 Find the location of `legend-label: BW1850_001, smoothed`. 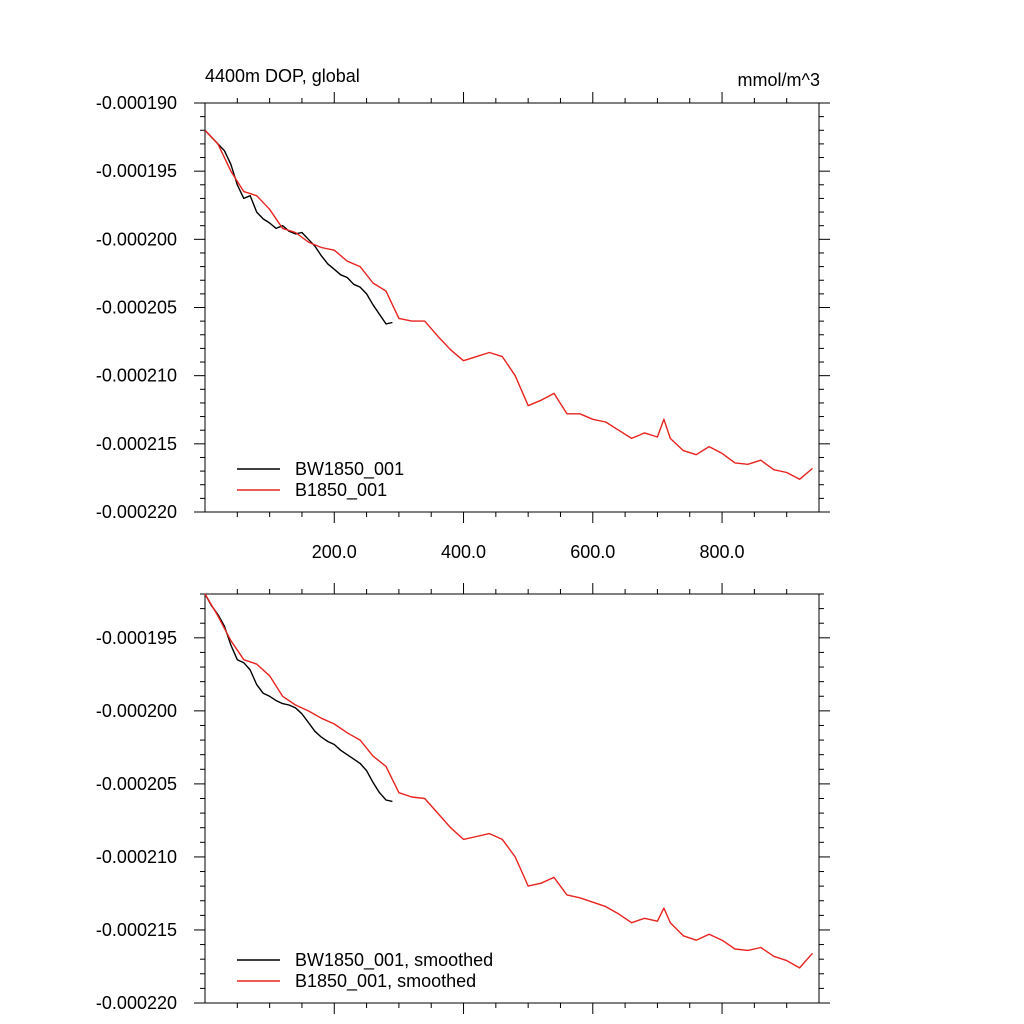

legend-label: BW1850_001, smoothed is located at coordinates (394, 960).